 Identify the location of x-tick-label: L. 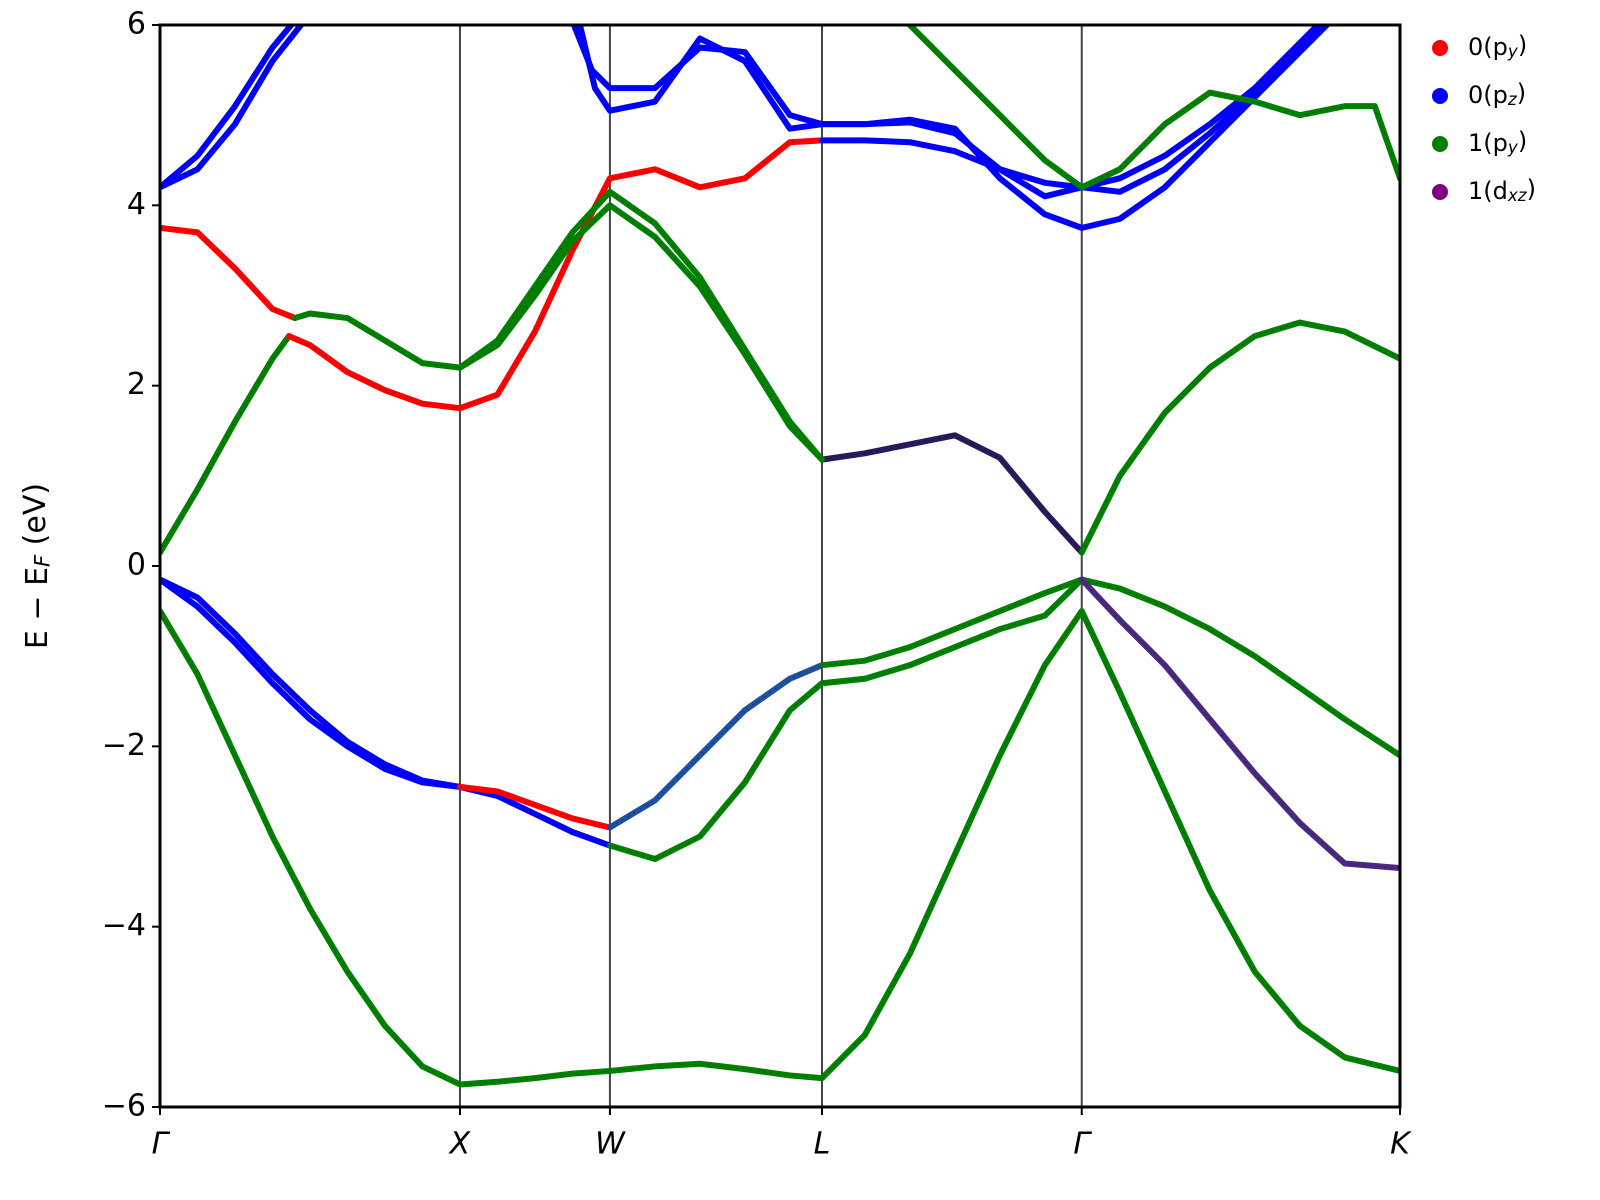
(822, 1144).